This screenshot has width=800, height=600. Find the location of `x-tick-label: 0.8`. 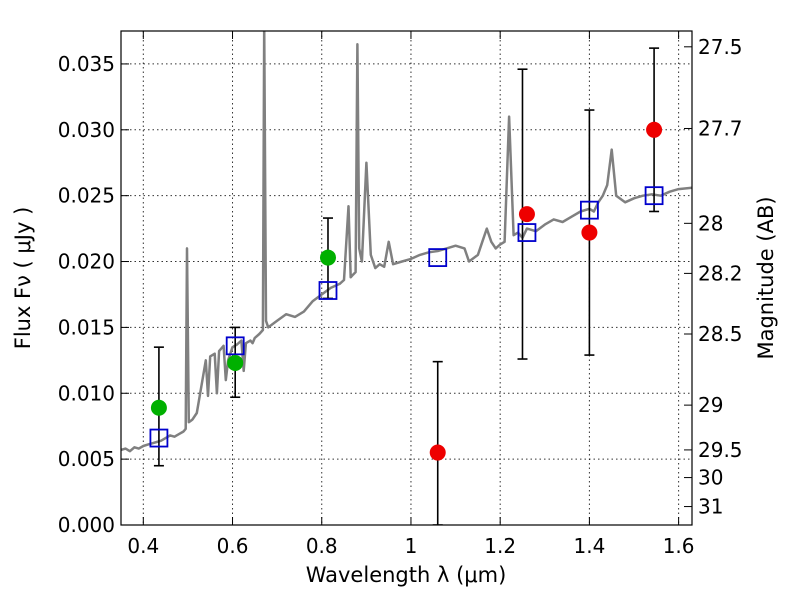

x-tick-label: 0.8 is located at coordinates (322, 546).